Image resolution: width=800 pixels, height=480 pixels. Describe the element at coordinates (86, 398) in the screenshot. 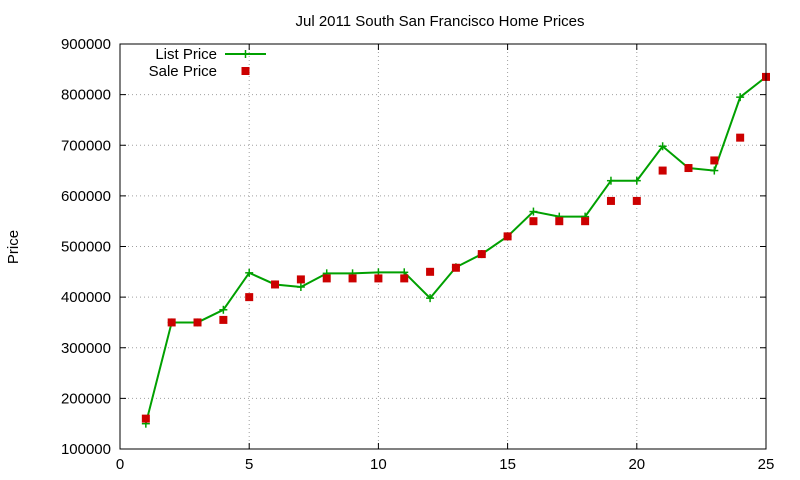

I see `y-tick-label: 200000` at that location.